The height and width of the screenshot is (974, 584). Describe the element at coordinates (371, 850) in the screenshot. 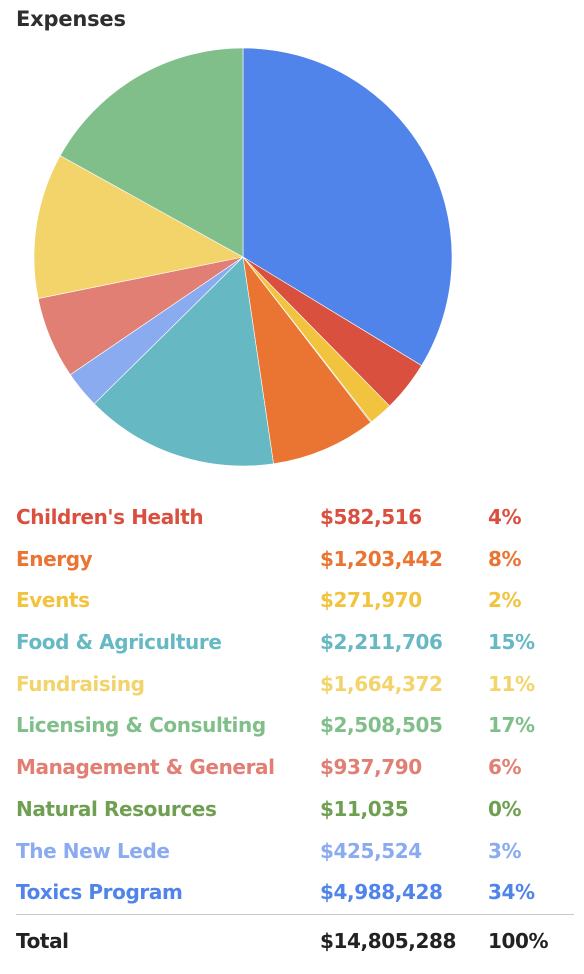

I see `legend-value: $425,524` at that location.